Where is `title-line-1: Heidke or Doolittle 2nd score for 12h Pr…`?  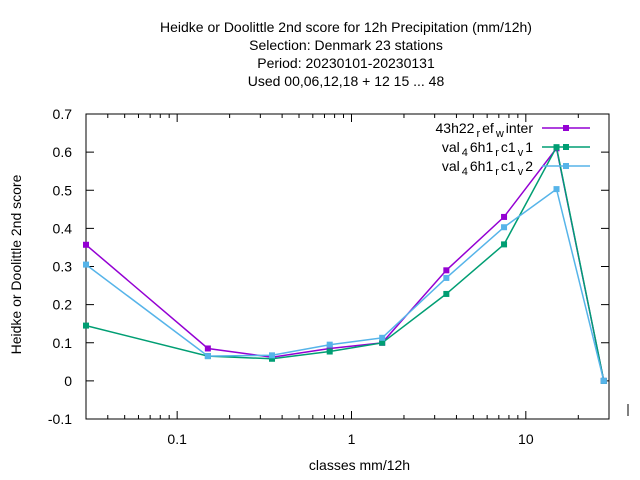
title-line-1: Heidke or Doolittle 2nd score for 12h Pr… is located at coordinates (346, 27).